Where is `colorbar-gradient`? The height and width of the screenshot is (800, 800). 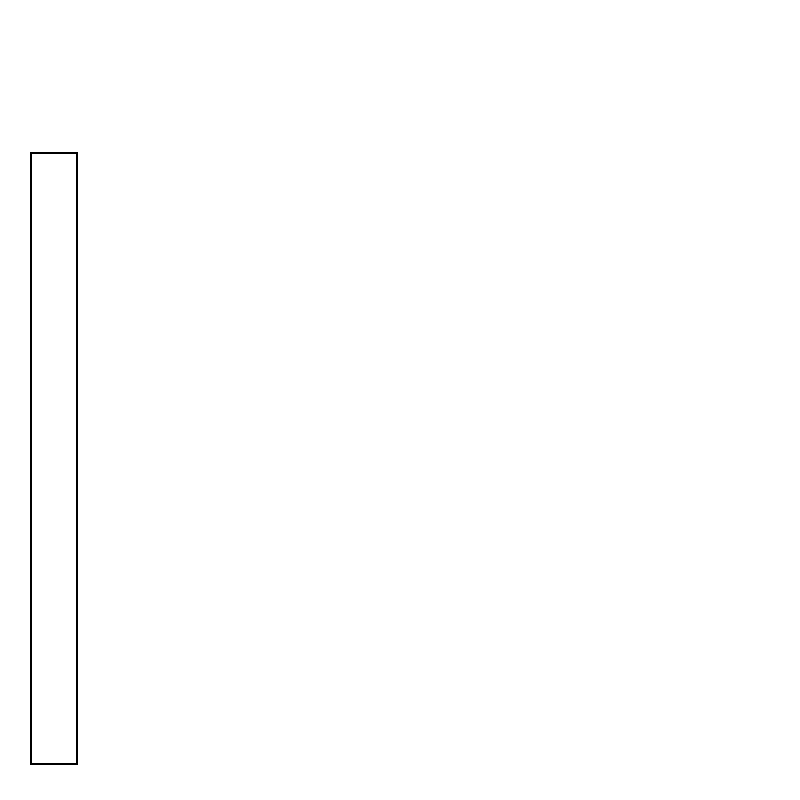
colorbar-gradient is located at coordinates (54, 458).